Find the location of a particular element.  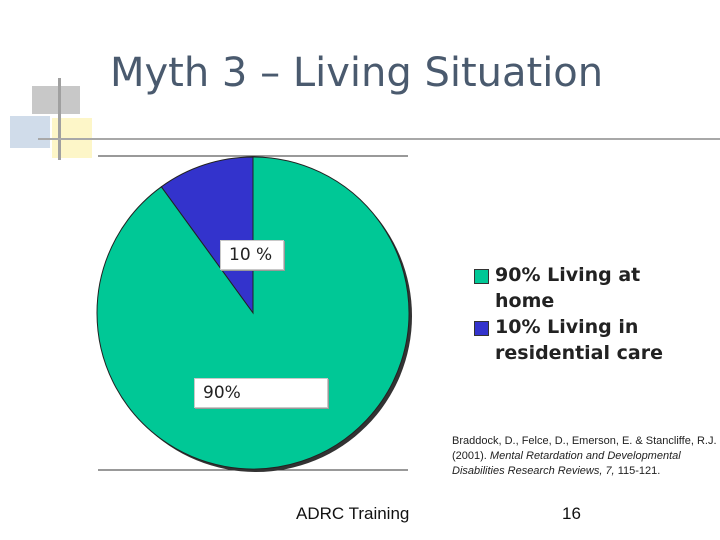

decor-vertical-rule is located at coordinates (59, 119).